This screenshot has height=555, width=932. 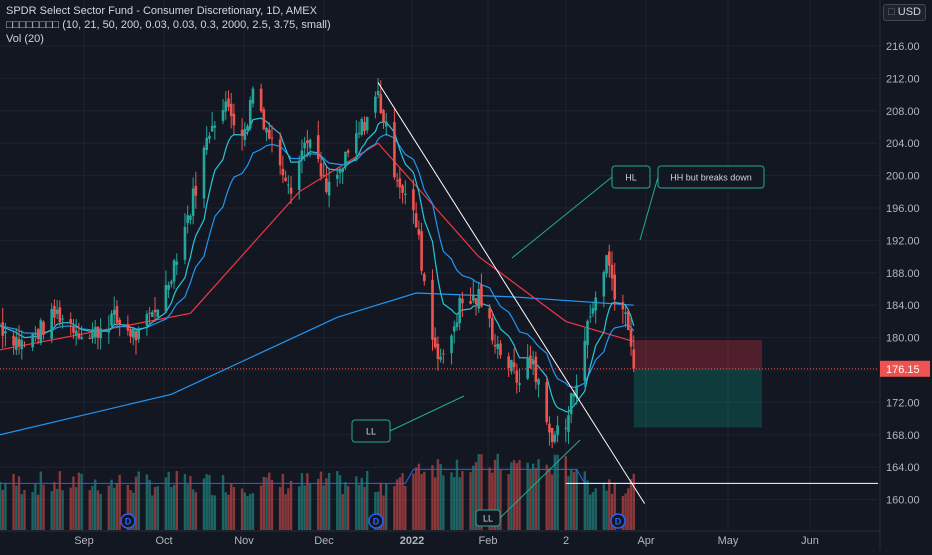 I want to click on time-tick-label: 2, so click(x=566, y=541).